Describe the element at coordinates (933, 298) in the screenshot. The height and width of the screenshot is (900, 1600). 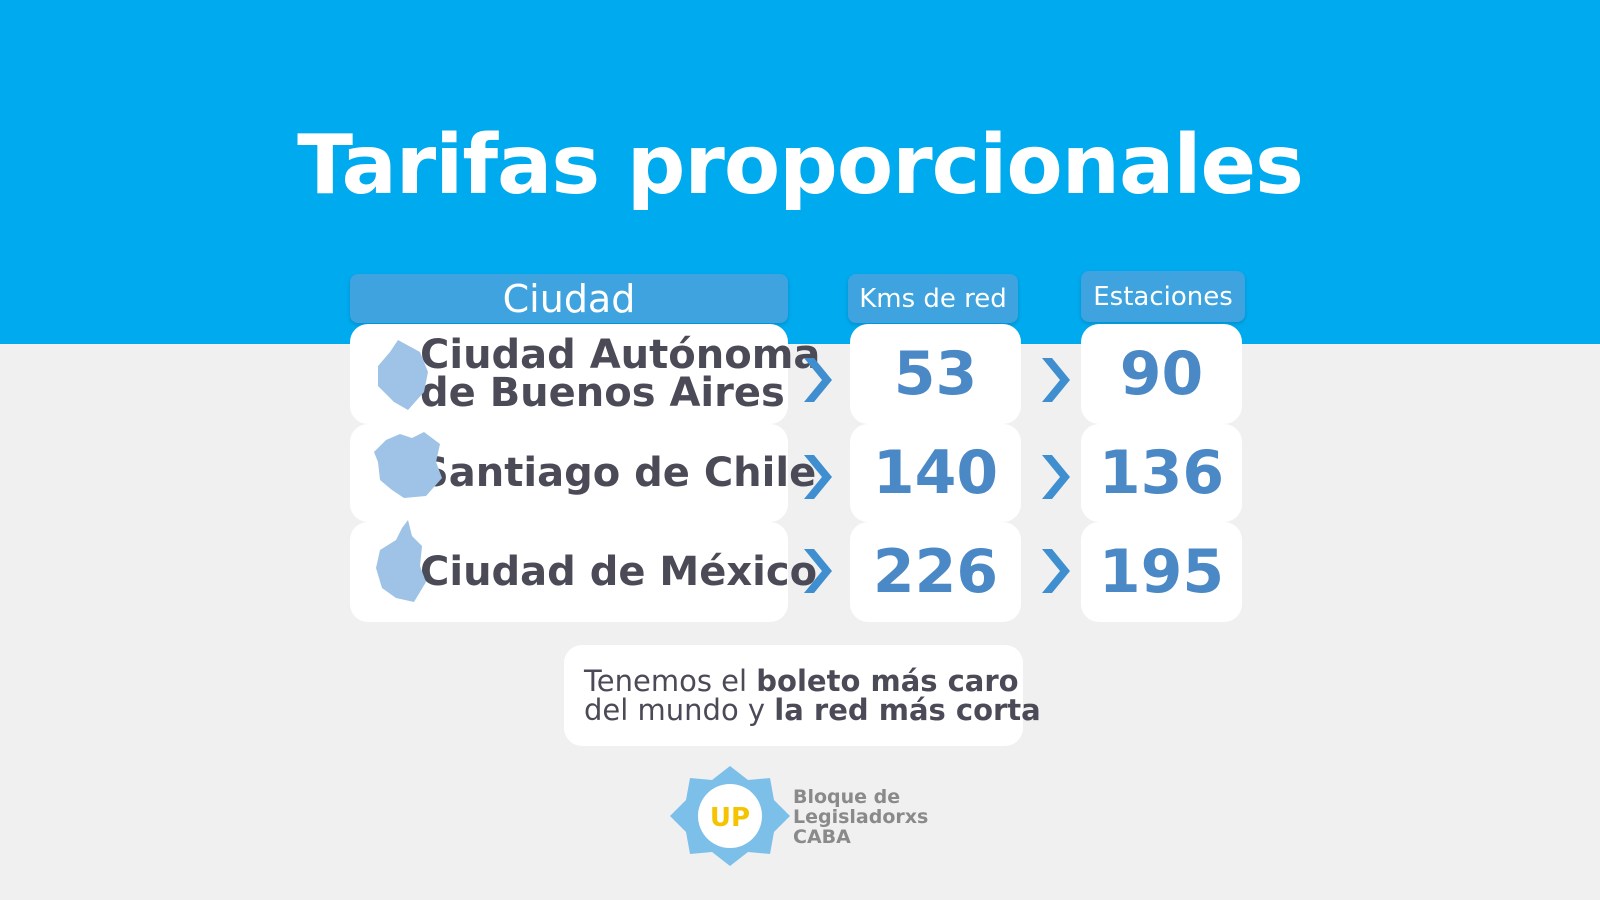
I see `column-header: Kms de red` at that location.